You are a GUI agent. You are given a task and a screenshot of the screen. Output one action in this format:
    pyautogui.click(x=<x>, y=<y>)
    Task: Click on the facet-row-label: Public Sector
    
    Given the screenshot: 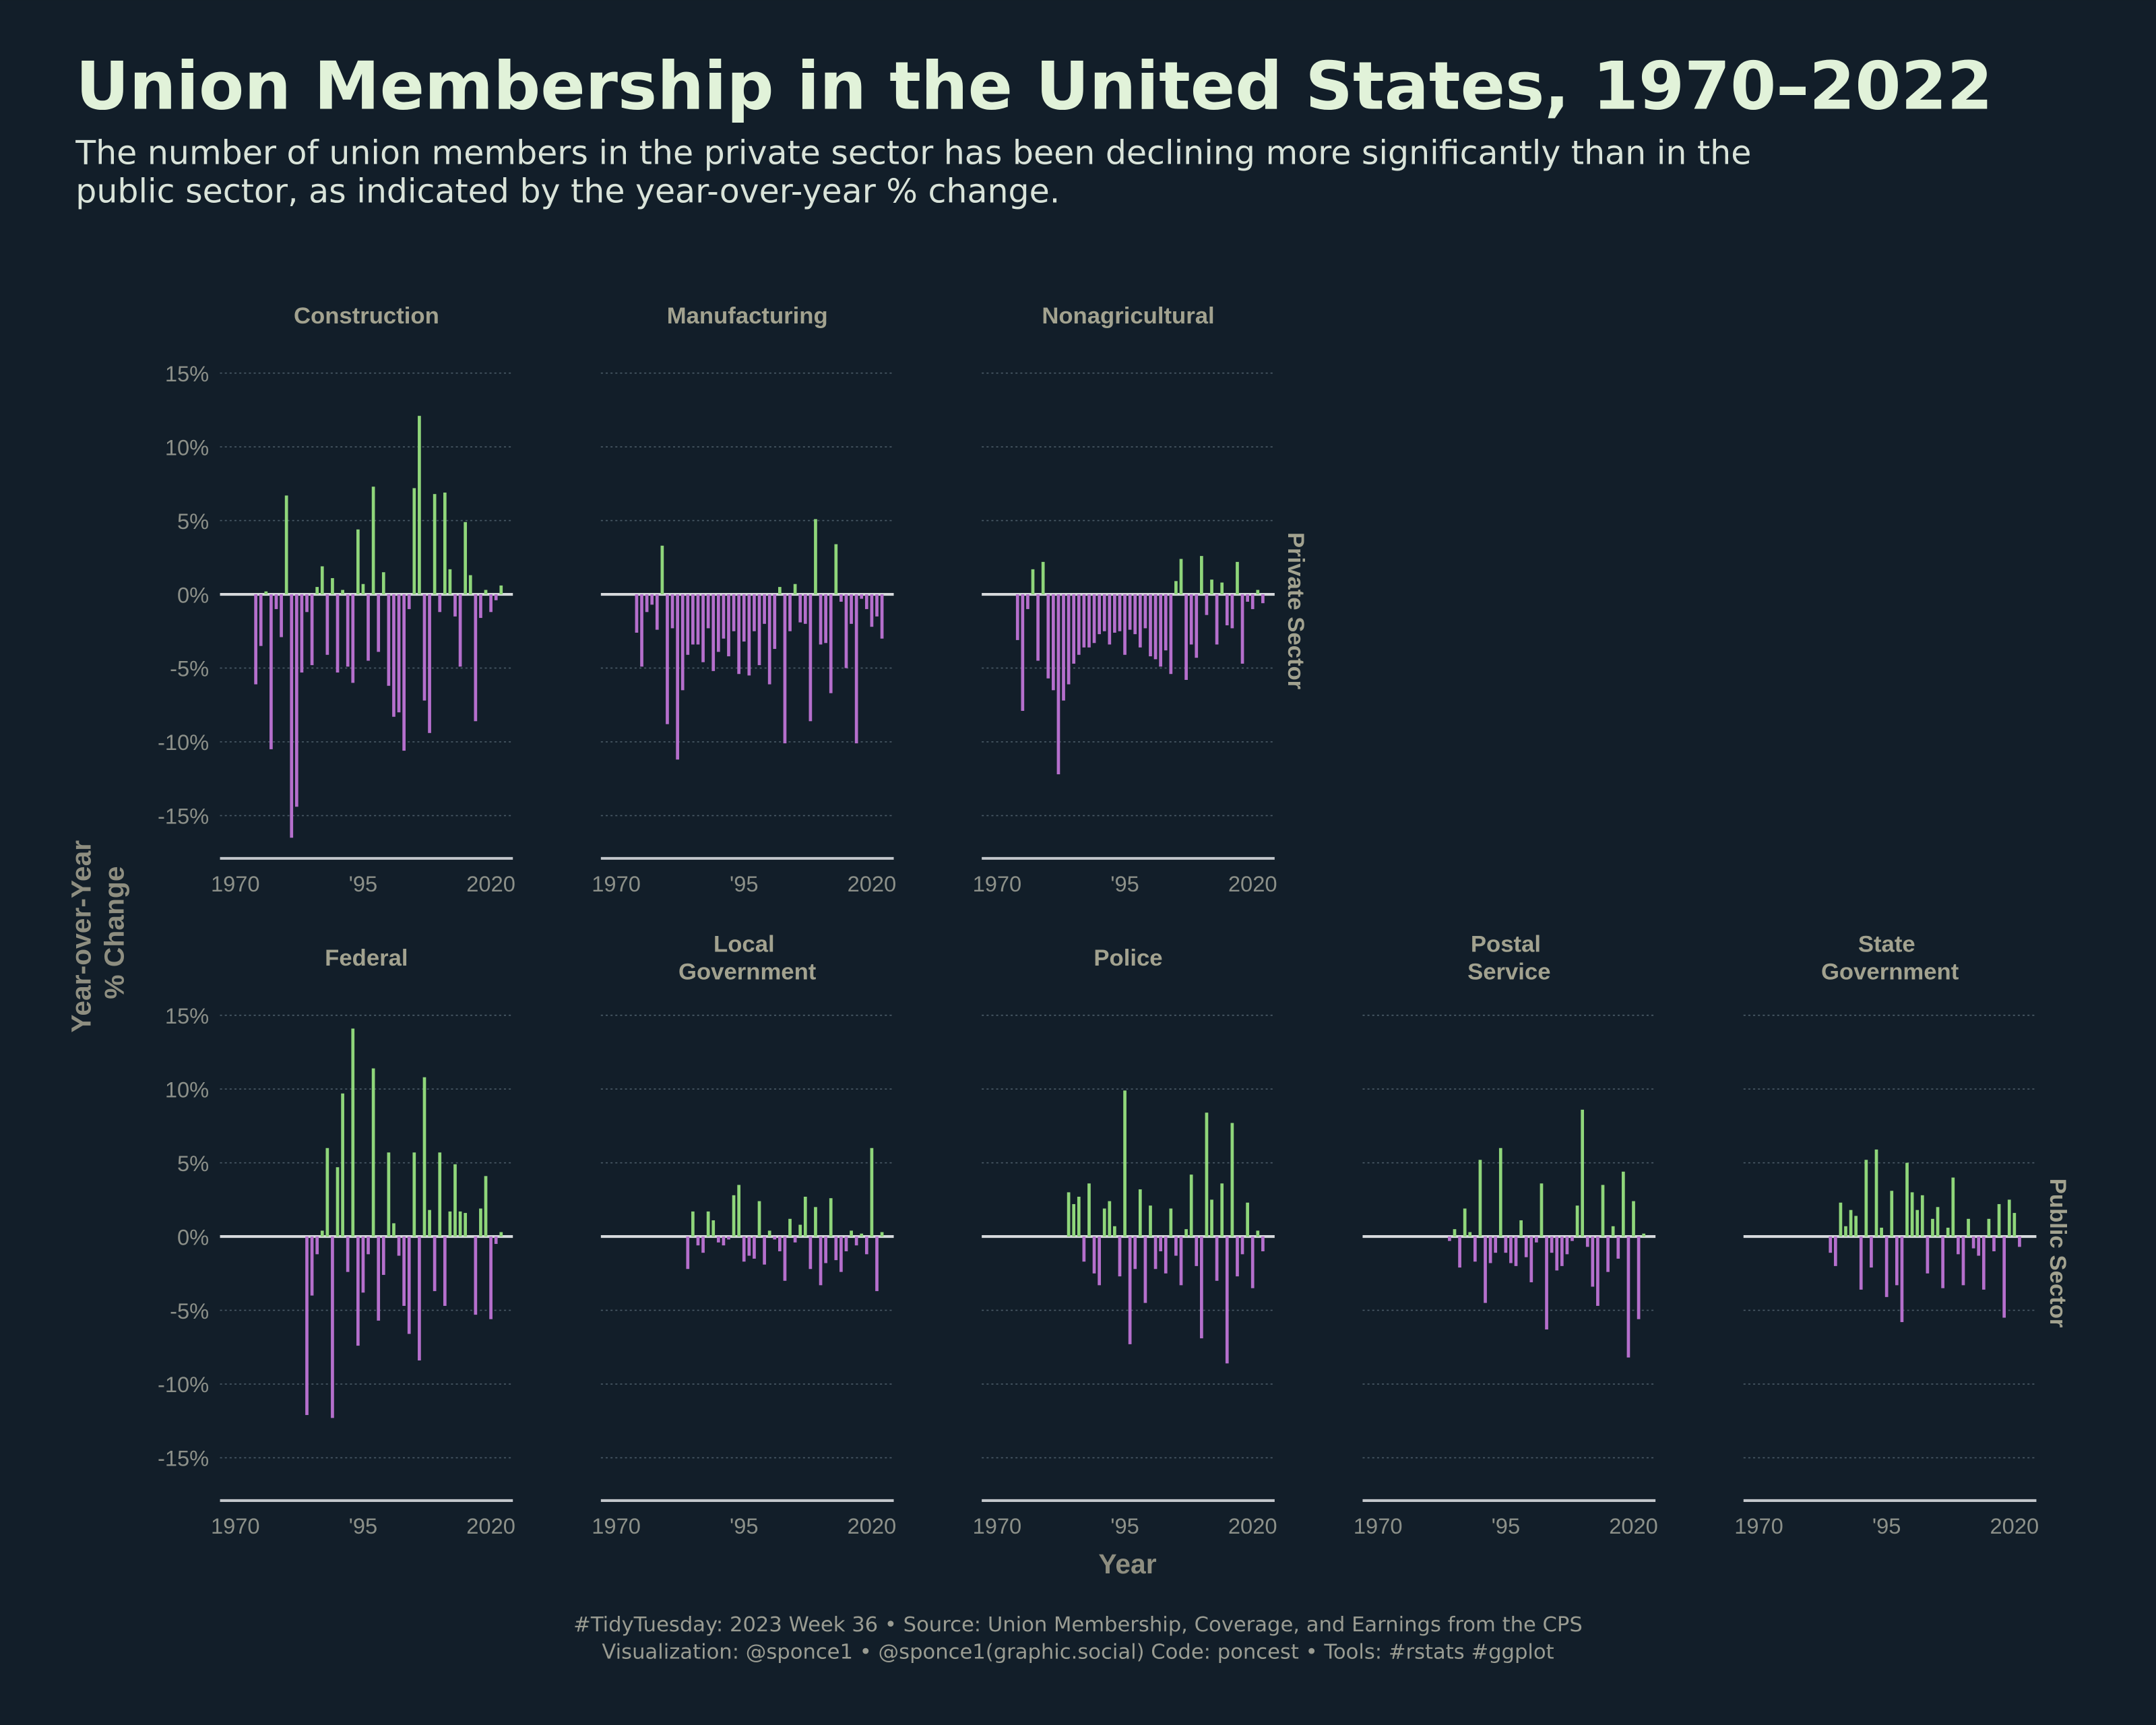 What is the action you would take?
    pyautogui.click(x=2057, y=1253)
    